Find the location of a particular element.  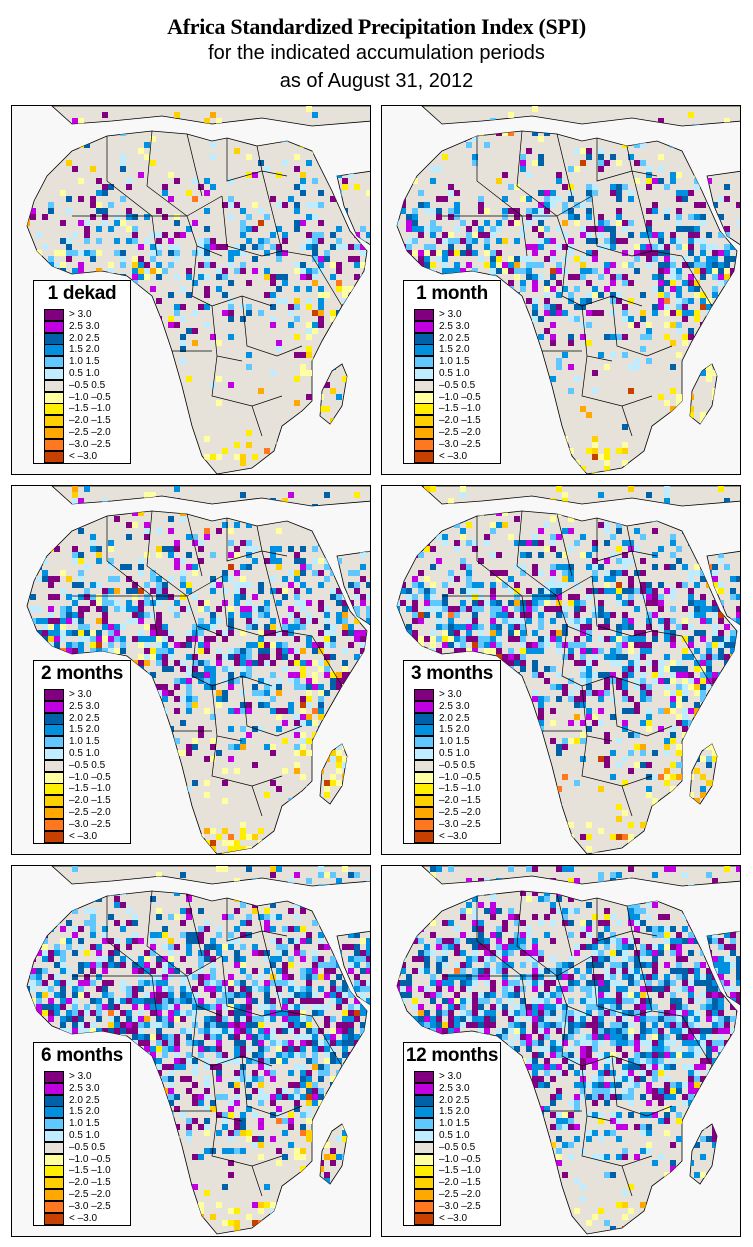

legend-label: > 3.0 is located at coordinates (450, 694).